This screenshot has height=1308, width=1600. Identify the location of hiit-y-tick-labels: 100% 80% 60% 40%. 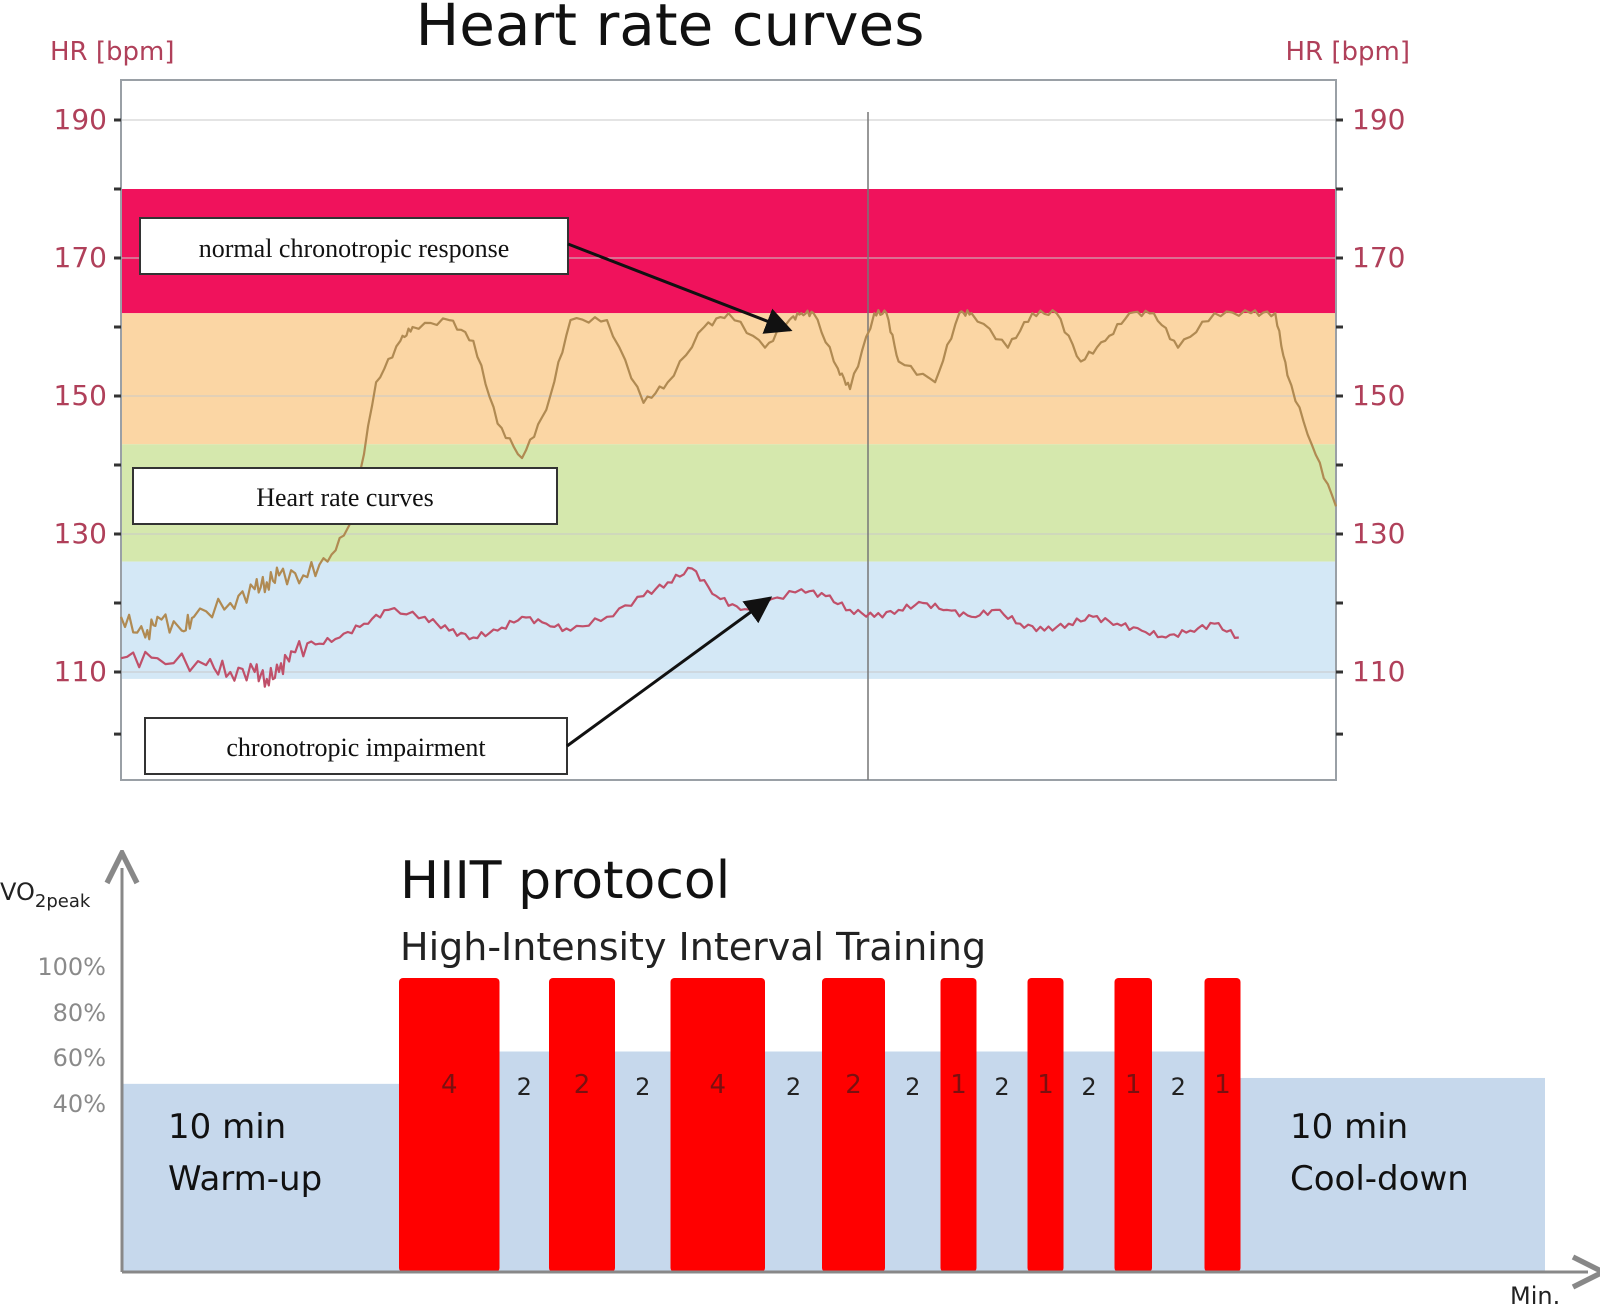
(71, 1035).